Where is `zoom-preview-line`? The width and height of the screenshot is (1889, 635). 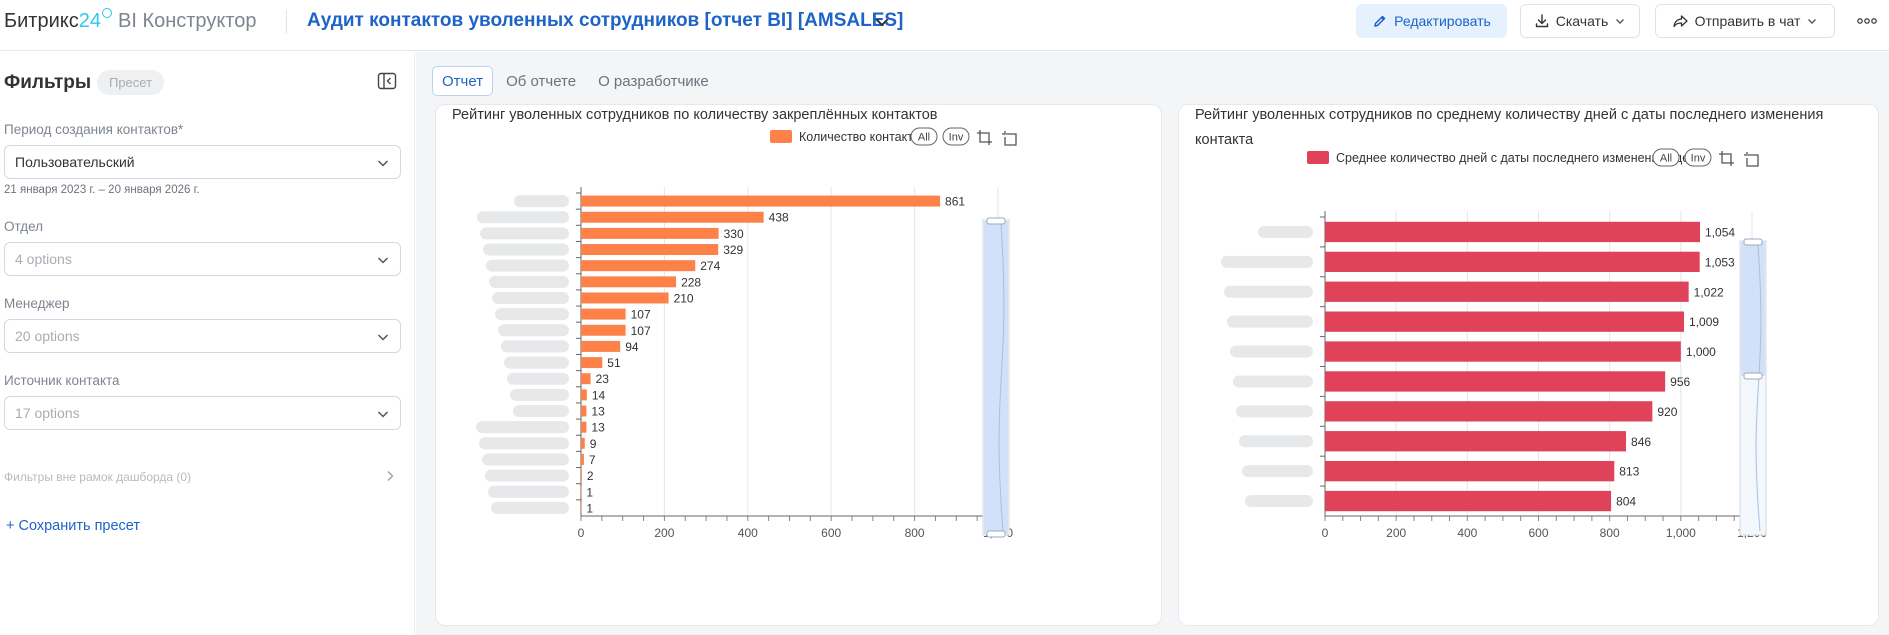
zoom-preview-line is located at coordinates (1758, 388).